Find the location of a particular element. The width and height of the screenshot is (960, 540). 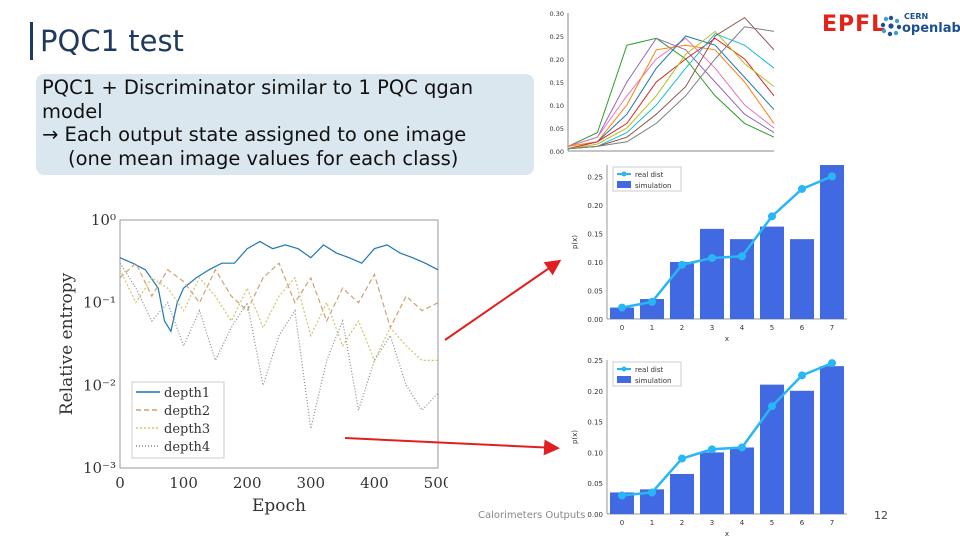

arrow-to-upper-chart is located at coordinates (503, 300).